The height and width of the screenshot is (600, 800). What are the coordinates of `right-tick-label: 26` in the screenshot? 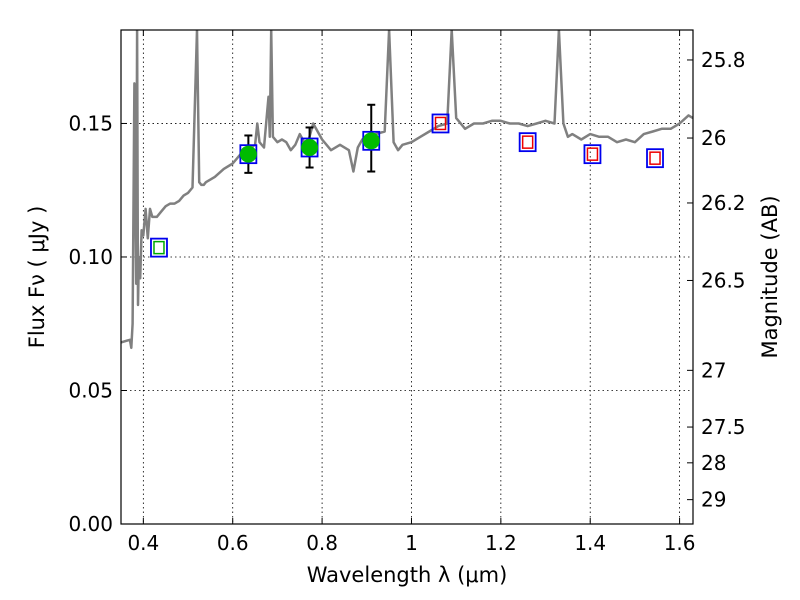 It's located at (713, 138).